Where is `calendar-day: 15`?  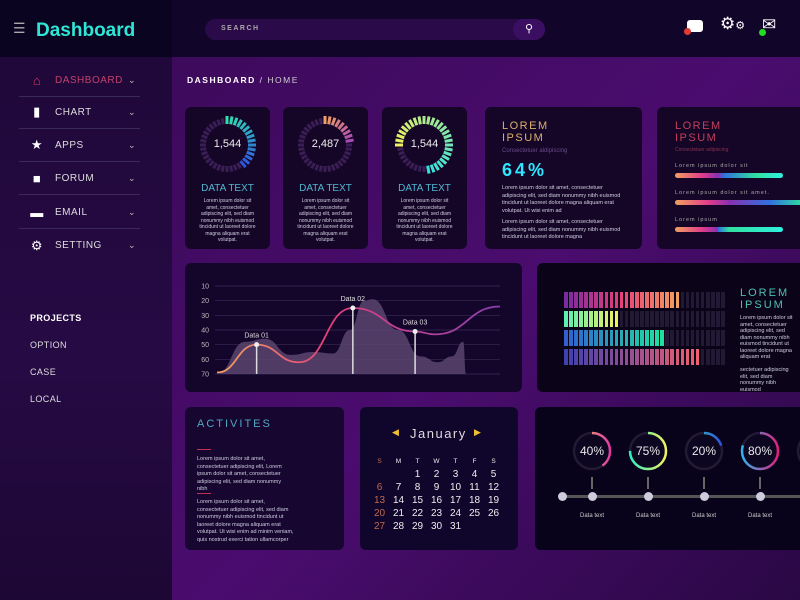 calendar-day: 15 is located at coordinates (417, 500).